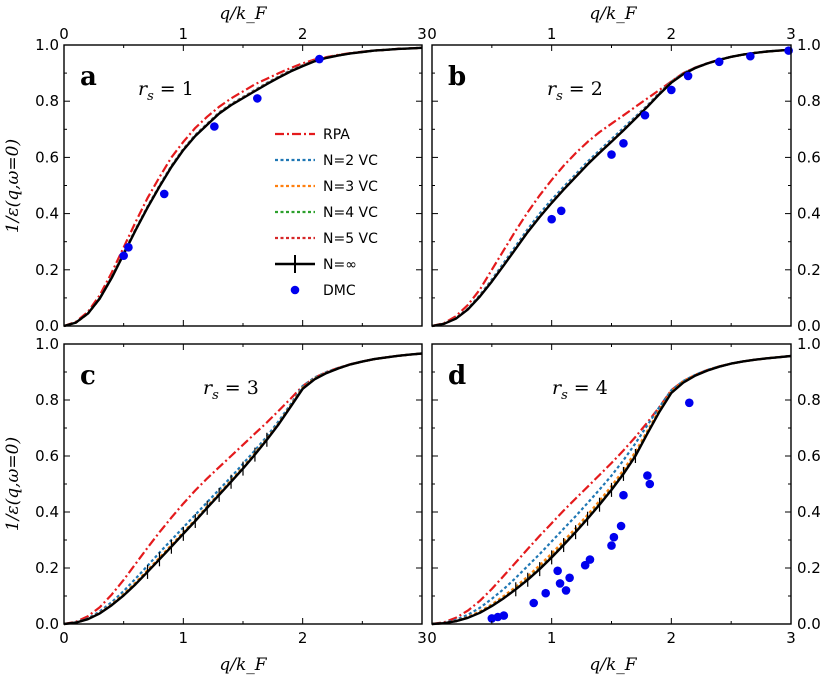  What do you see at coordinates (243, 665) in the screenshot?
I see `bottom-x-label-left: q/k_F` at bounding box center [243, 665].